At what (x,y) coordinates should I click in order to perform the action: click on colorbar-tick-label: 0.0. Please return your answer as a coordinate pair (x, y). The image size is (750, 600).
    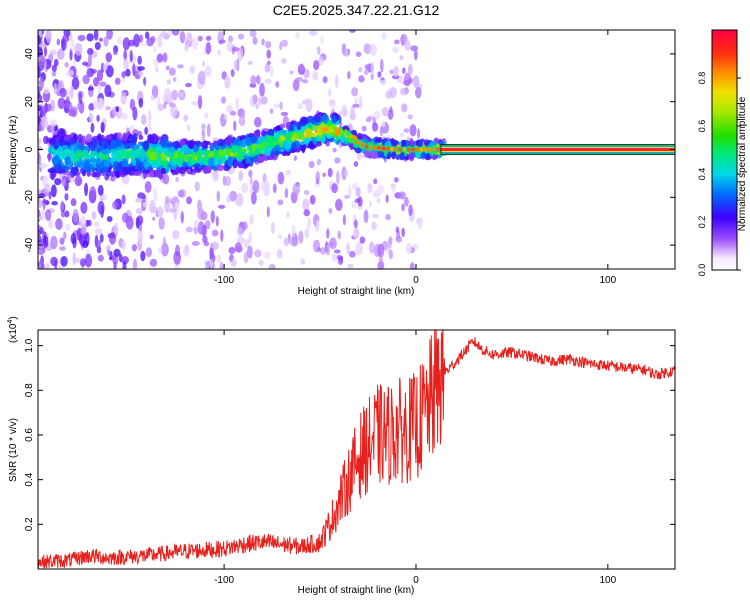
    Looking at the image, I should click on (702, 270).